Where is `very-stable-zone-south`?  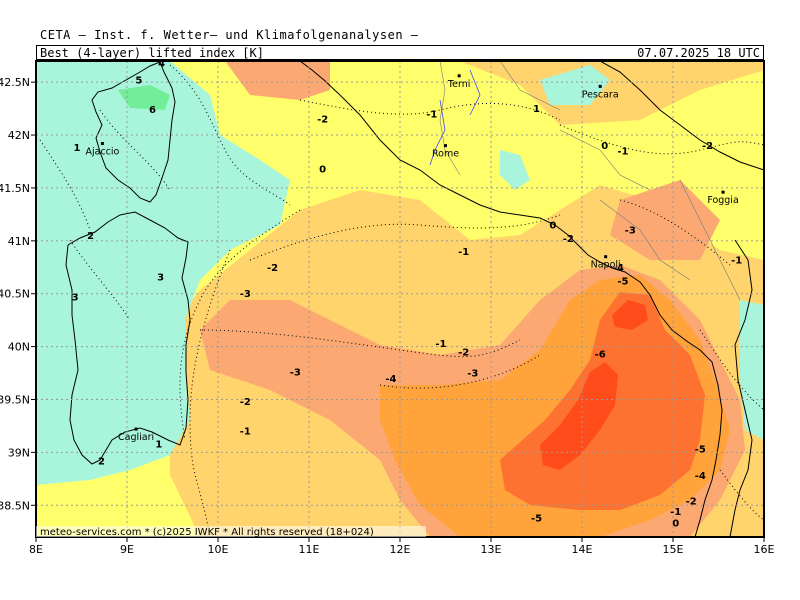
very-stable-zone-south is located at coordinates (752, 370).